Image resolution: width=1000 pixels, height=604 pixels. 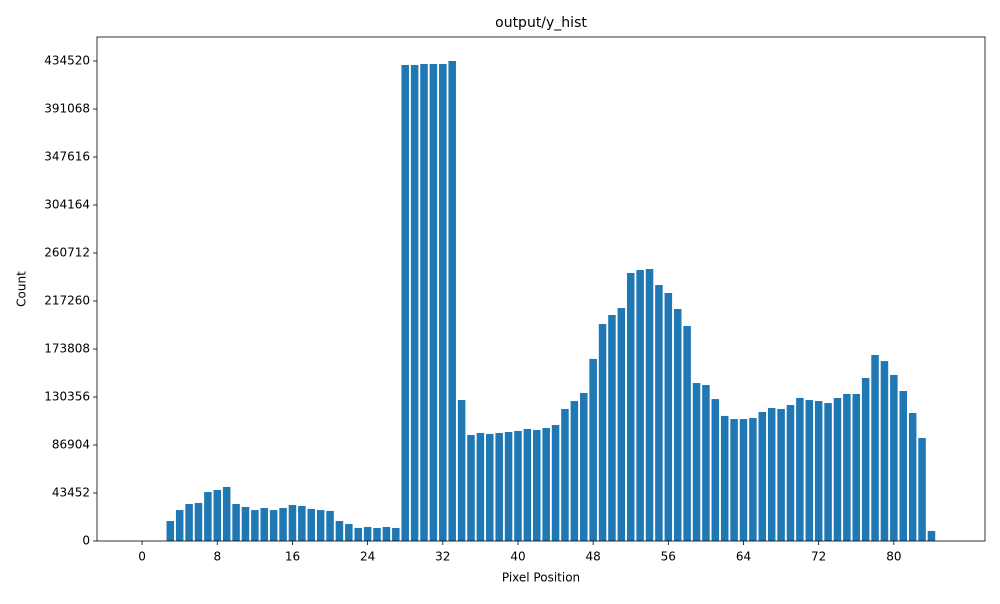 I want to click on x-tick-label: 32, so click(x=442, y=557).